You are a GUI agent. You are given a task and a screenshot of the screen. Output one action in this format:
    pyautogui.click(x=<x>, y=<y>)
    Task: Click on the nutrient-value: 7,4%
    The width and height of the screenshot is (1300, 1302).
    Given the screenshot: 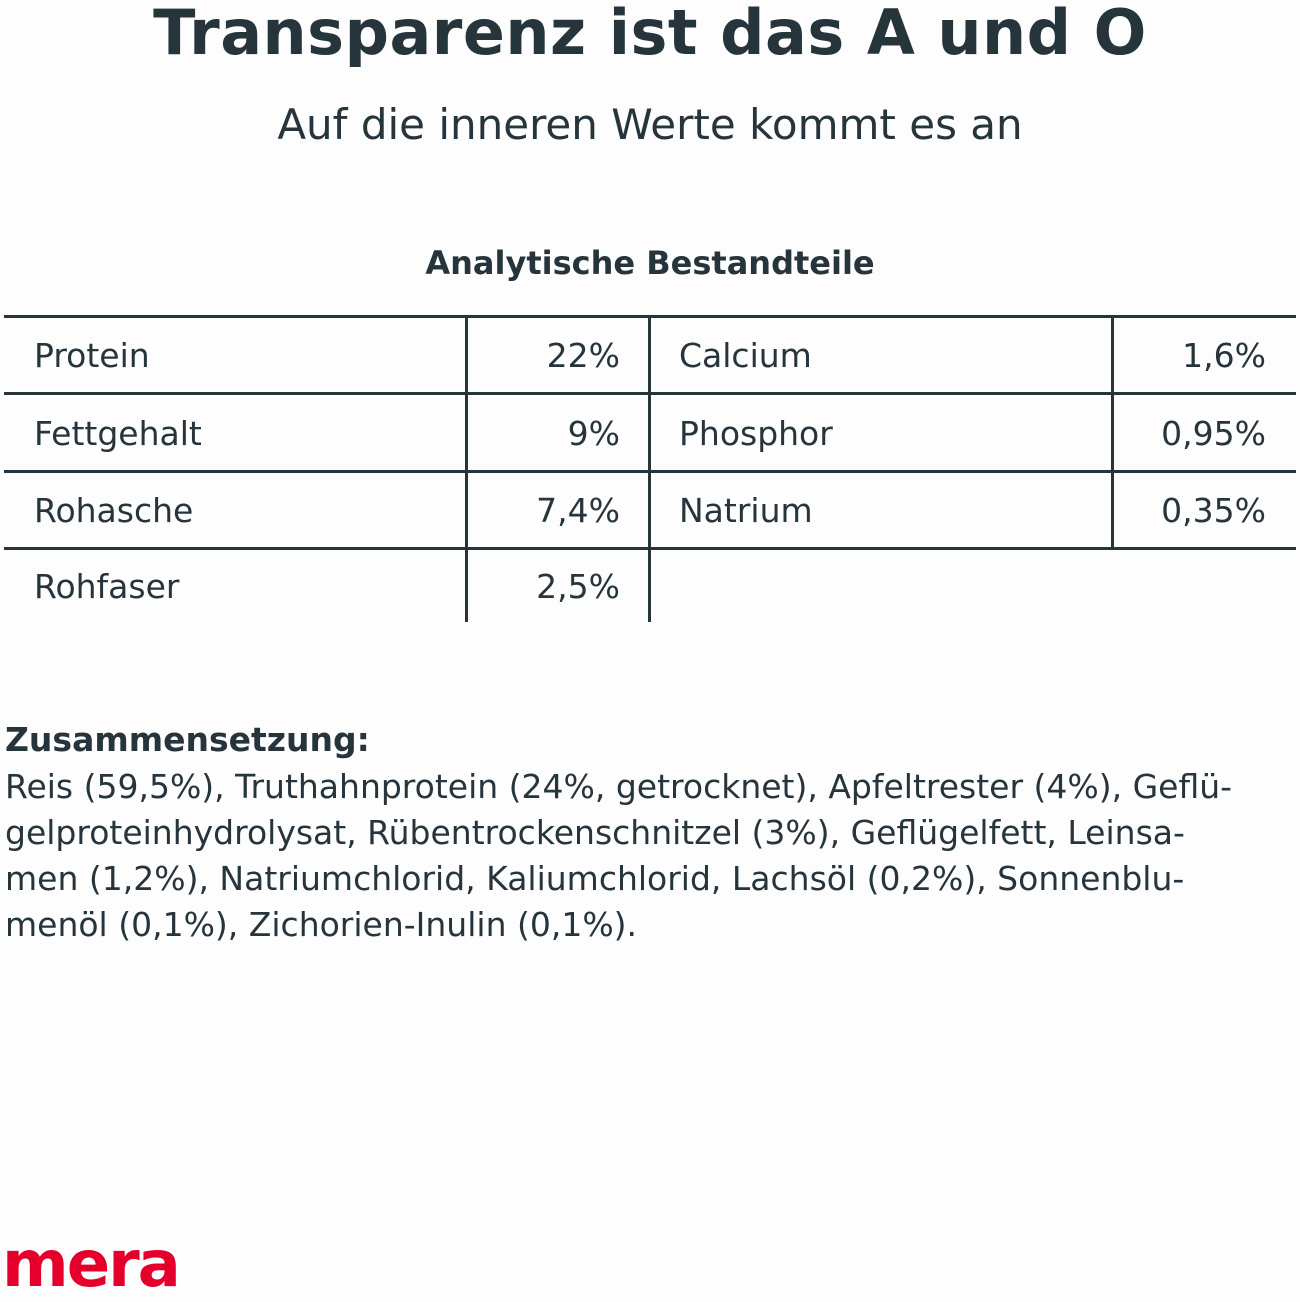 What is the action you would take?
    pyautogui.click(x=578, y=510)
    